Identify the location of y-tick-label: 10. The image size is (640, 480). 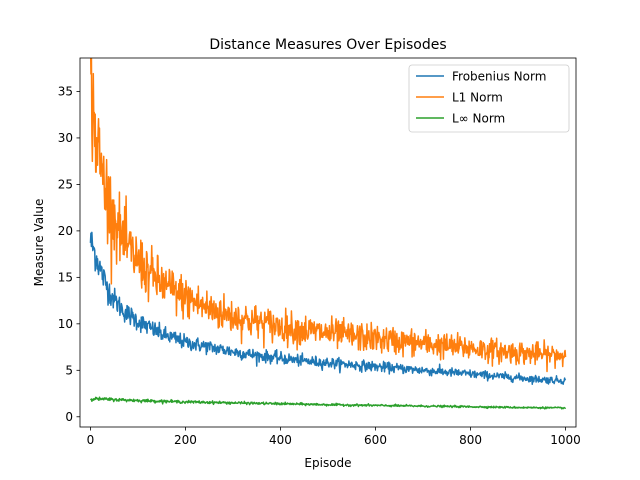
(65, 324).